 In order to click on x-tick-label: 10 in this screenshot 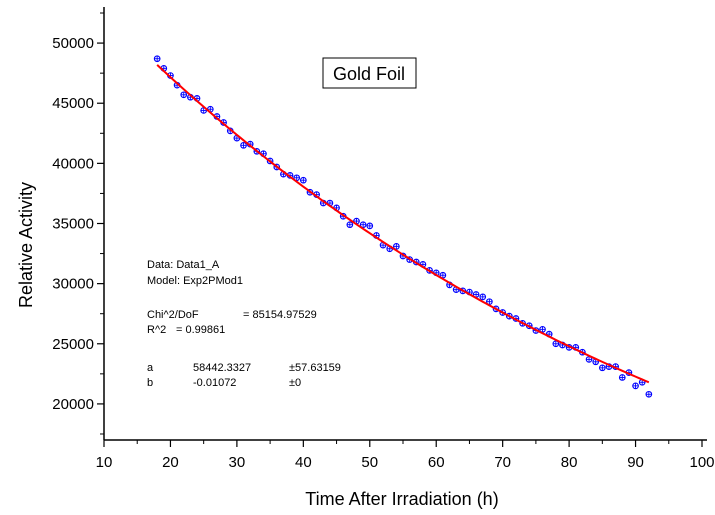, I will do `click(104, 462)`.